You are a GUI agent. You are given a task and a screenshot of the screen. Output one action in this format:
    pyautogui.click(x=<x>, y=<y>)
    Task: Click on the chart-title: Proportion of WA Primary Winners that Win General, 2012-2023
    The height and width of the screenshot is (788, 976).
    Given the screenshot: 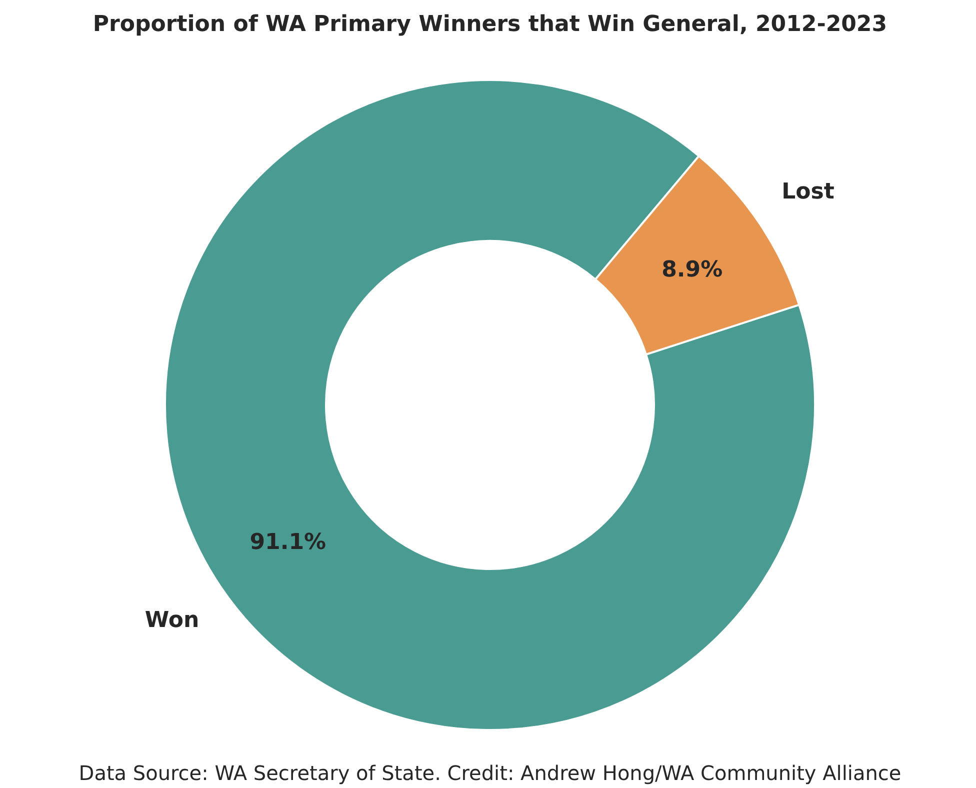 What is the action you would take?
    pyautogui.click(x=490, y=24)
    